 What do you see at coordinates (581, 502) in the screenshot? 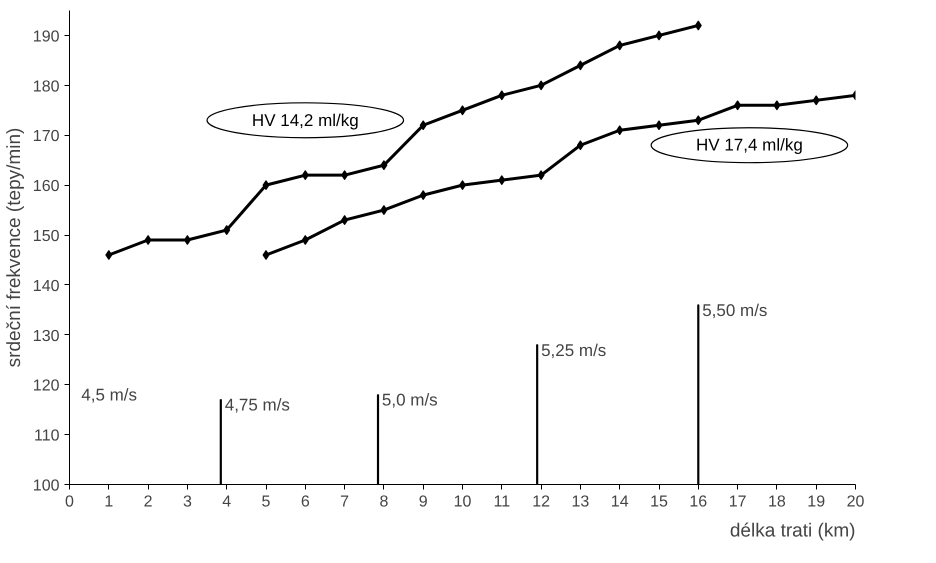
I see `x-tick-label: 13` at bounding box center [581, 502].